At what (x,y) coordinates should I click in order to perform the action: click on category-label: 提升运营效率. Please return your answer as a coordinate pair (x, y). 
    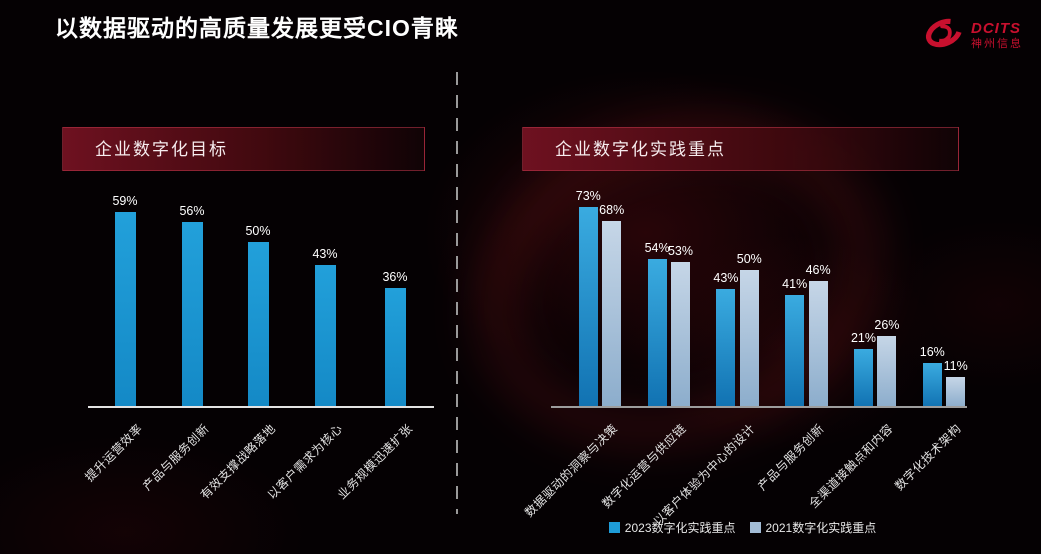
    Looking at the image, I should click on (114, 453).